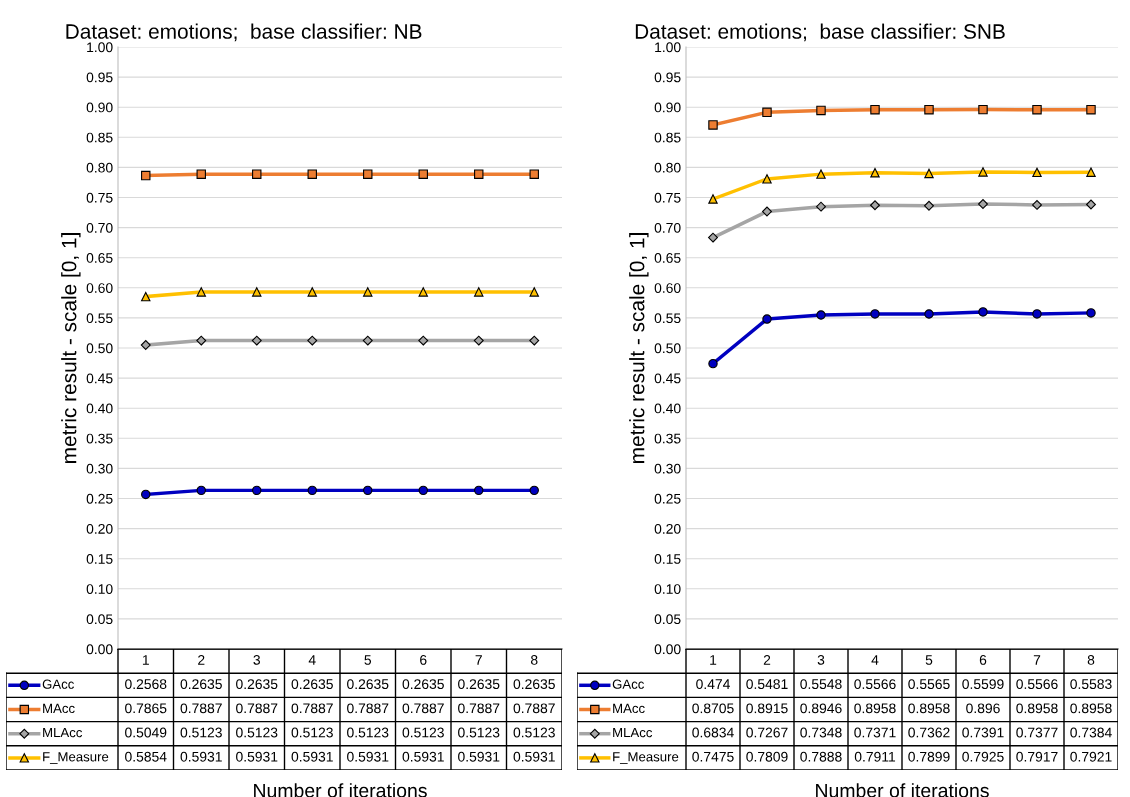  I want to click on data-label: 0.8705, so click(713, 708).